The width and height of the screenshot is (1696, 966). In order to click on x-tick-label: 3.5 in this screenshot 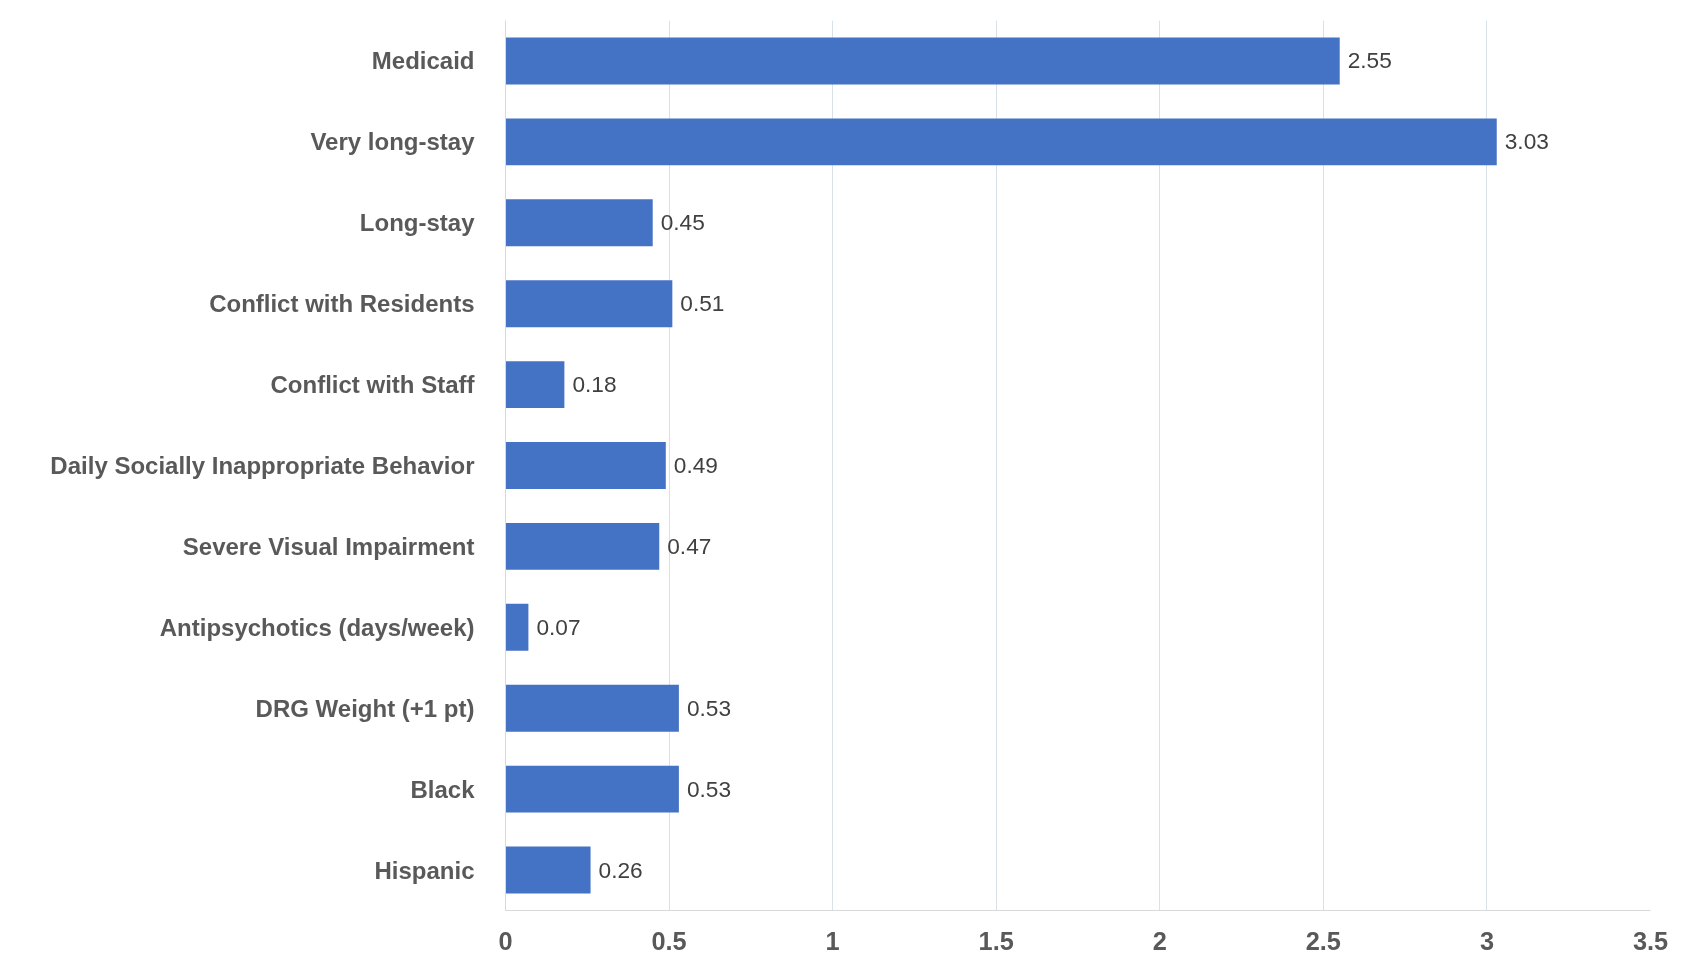, I will do `click(1650, 940)`.